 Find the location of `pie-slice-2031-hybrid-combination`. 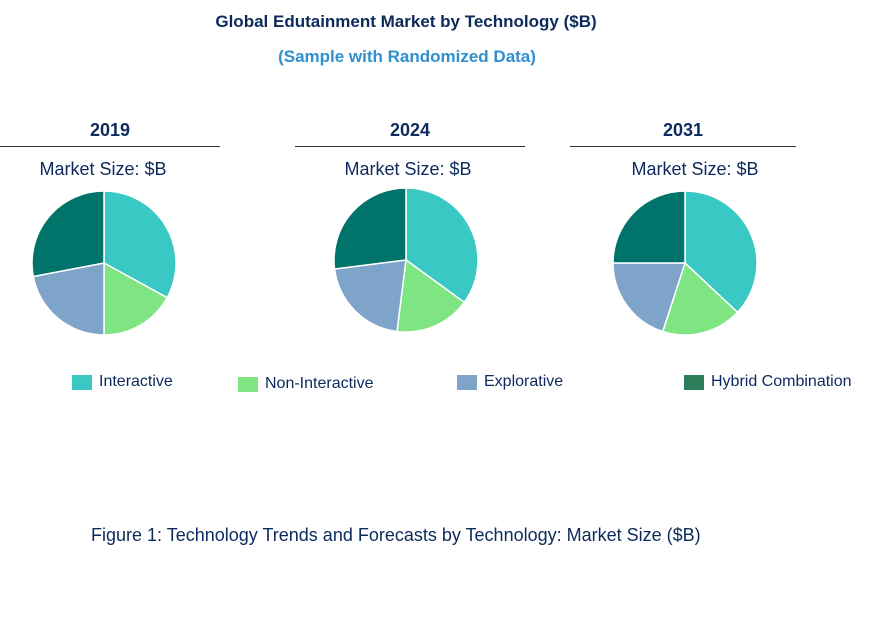

pie-slice-2031-hybrid-combination is located at coordinates (649, 227).